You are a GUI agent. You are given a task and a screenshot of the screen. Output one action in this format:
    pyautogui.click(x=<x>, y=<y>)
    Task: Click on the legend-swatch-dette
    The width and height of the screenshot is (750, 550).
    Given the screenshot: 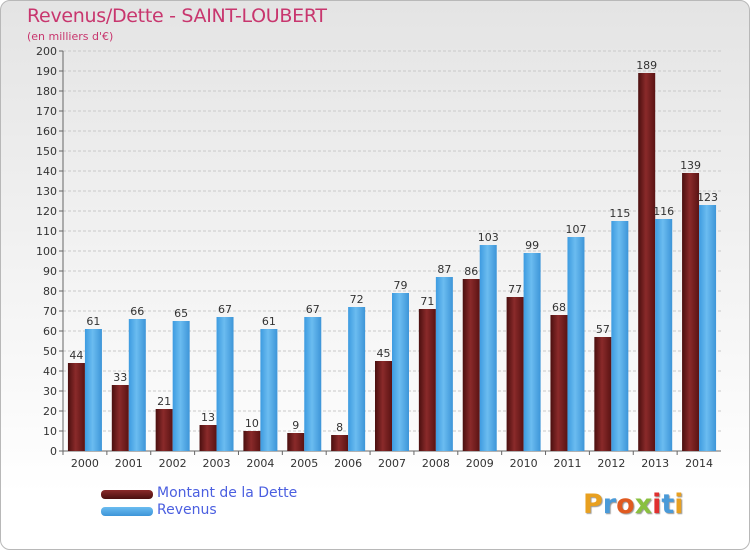 What is the action you would take?
    pyautogui.click(x=127, y=494)
    